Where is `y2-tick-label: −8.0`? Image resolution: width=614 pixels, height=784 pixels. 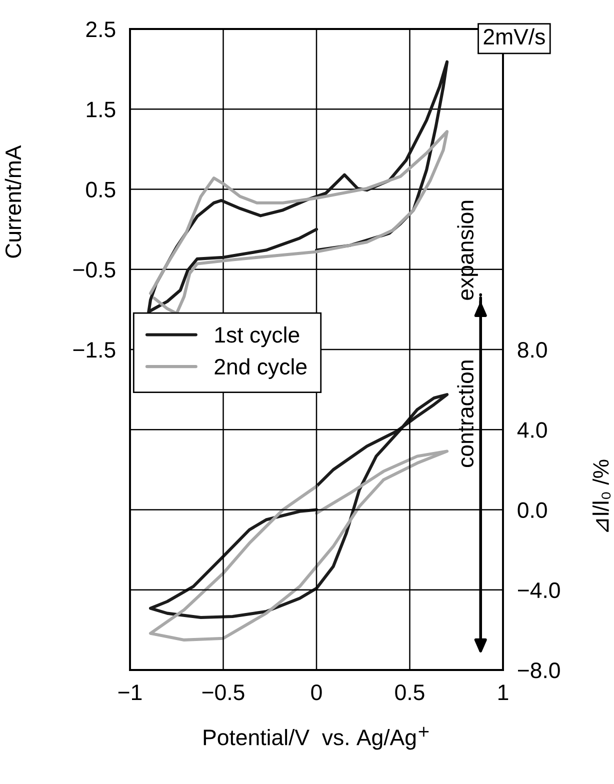 y2-tick-label: −8.0 is located at coordinates (539, 670).